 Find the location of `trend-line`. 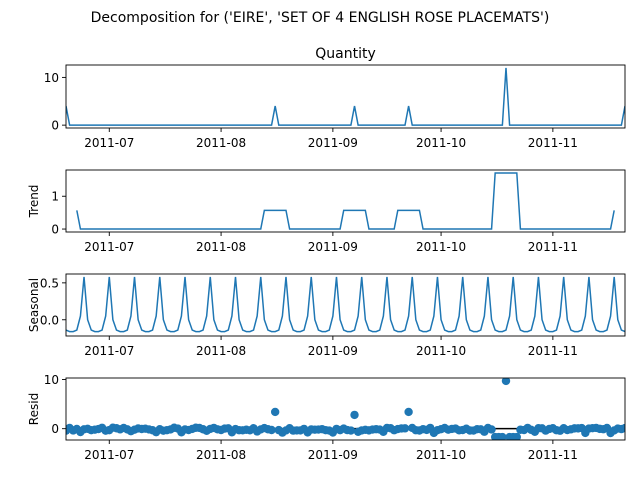

trend-line is located at coordinates (345, 201).